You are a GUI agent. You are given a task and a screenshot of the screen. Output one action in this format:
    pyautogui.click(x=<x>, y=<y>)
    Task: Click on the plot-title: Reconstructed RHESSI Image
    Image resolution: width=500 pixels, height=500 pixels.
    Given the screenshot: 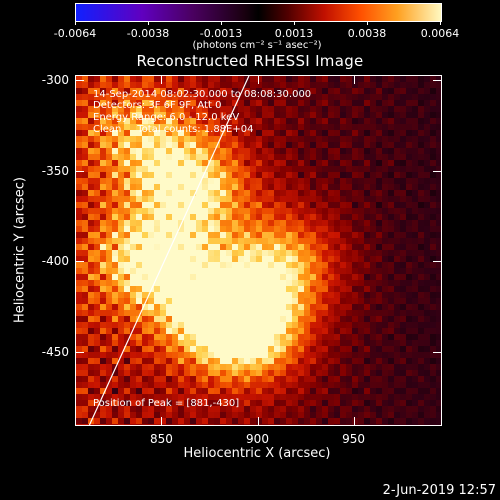 What is the action you would take?
    pyautogui.click(x=250, y=61)
    